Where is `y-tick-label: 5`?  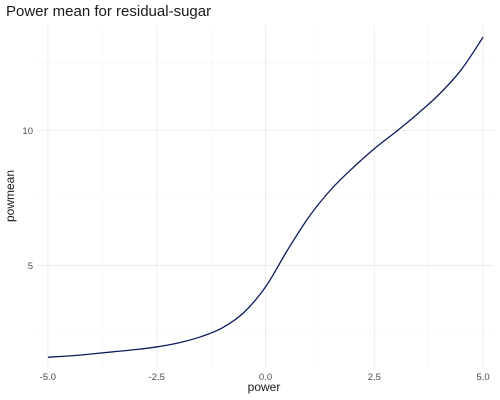 y-tick-label: 5 is located at coordinates (30, 266).